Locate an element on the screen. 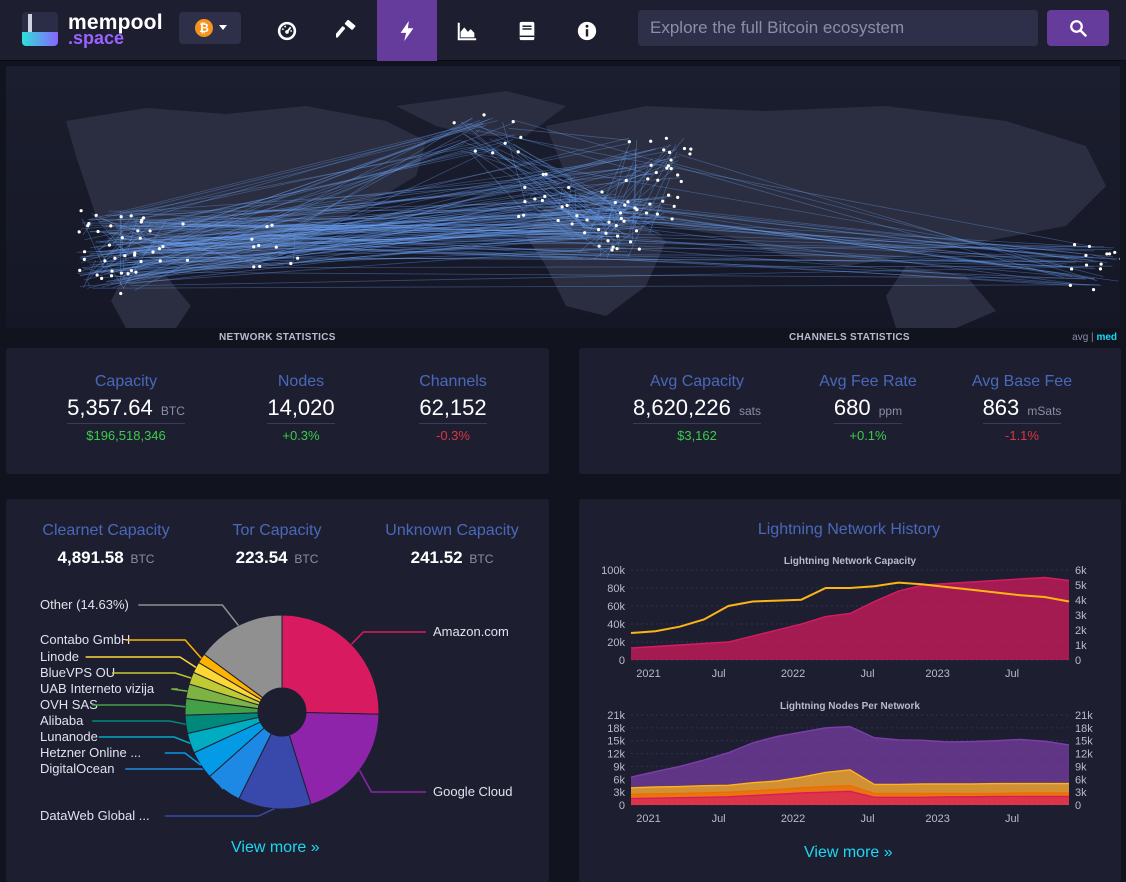 The image size is (1126, 882). isp-view-more-link: View more » is located at coordinates (275, 847).